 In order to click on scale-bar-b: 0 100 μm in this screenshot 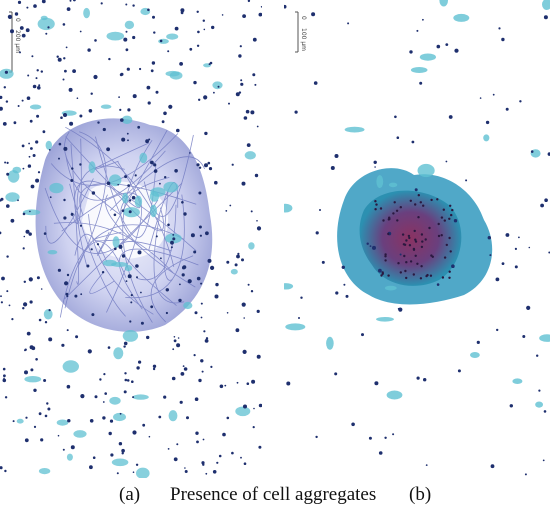, I will do `click(301, 32)`.